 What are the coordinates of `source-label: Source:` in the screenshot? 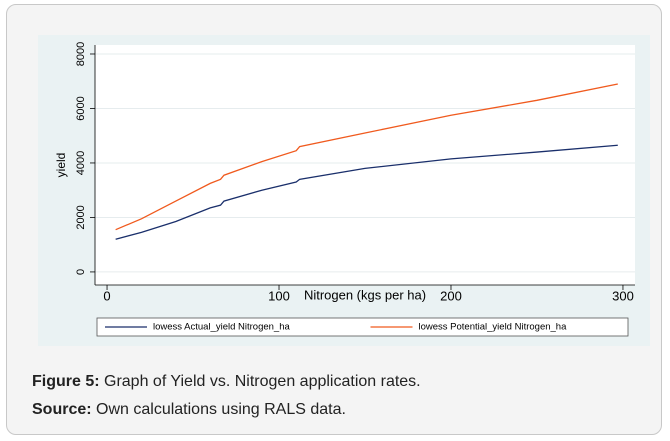 It's located at (62, 409).